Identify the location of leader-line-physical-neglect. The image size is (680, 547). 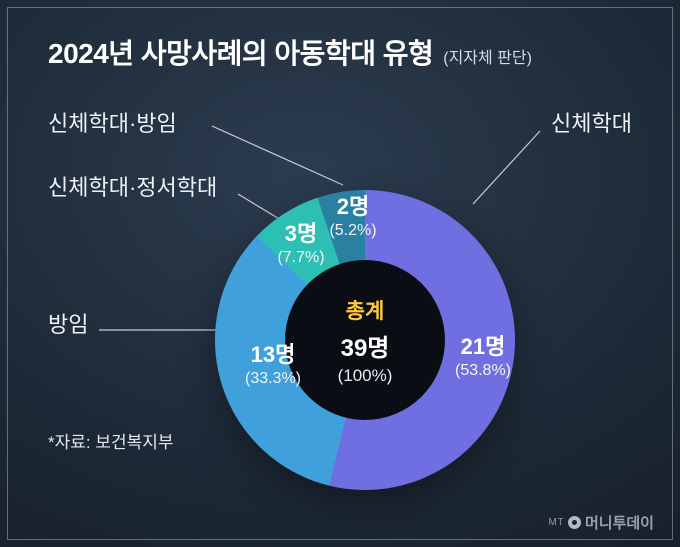
(277, 155).